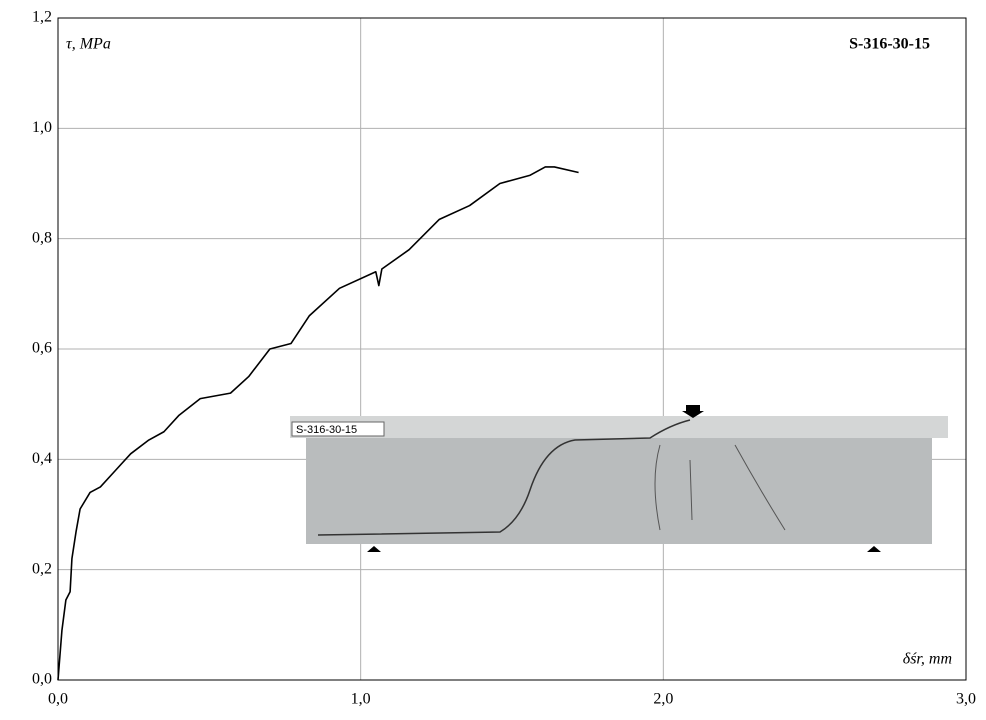 The width and height of the screenshot is (986, 720). What do you see at coordinates (42, 568) in the screenshot?
I see `y-tick-label: 0,2` at bounding box center [42, 568].